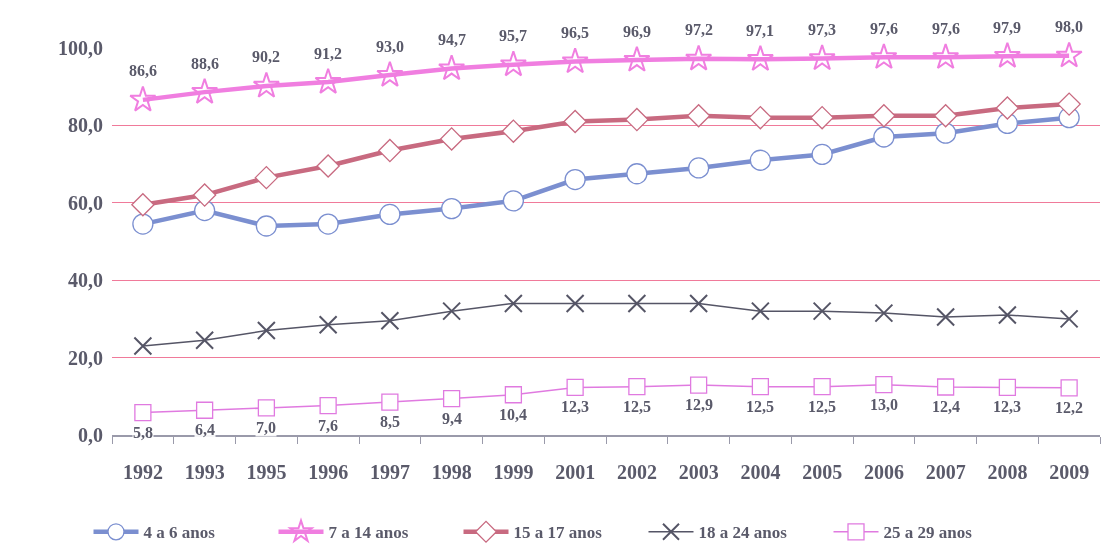 This screenshot has height=553, width=1102. Describe the element at coordinates (575, 32) in the screenshot. I see `data-label: 96,5` at that location.